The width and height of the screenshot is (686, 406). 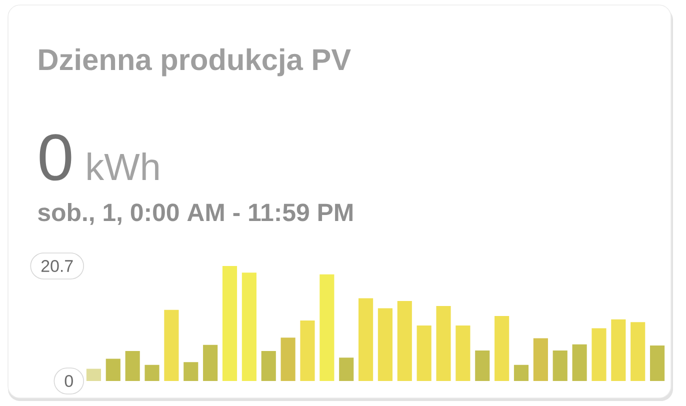 I want to click on text: sob., 1, 0:00 AM - 11:59 PM, so click(x=195, y=213).